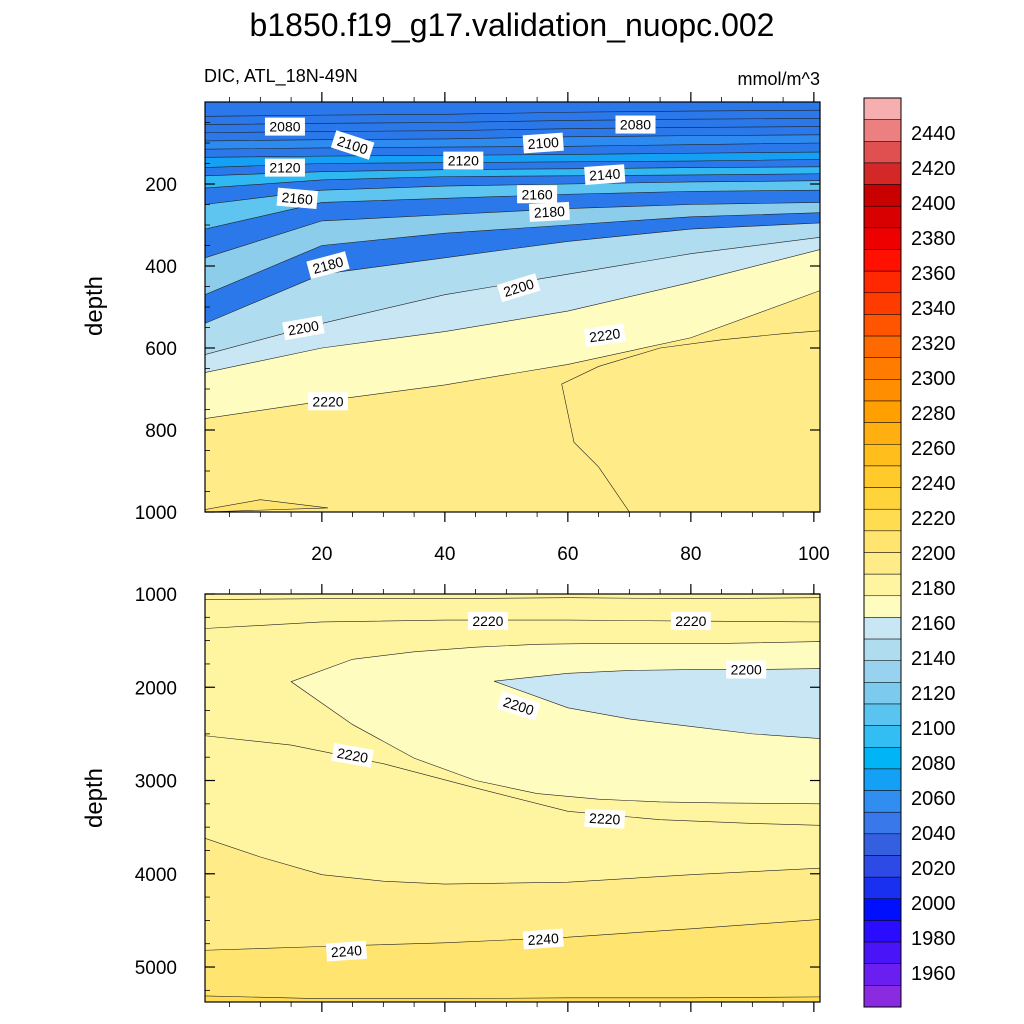 The height and width of the screenshot is (1024, 1024). I want to click on colorbar-label: 2120, so click(933, 694).